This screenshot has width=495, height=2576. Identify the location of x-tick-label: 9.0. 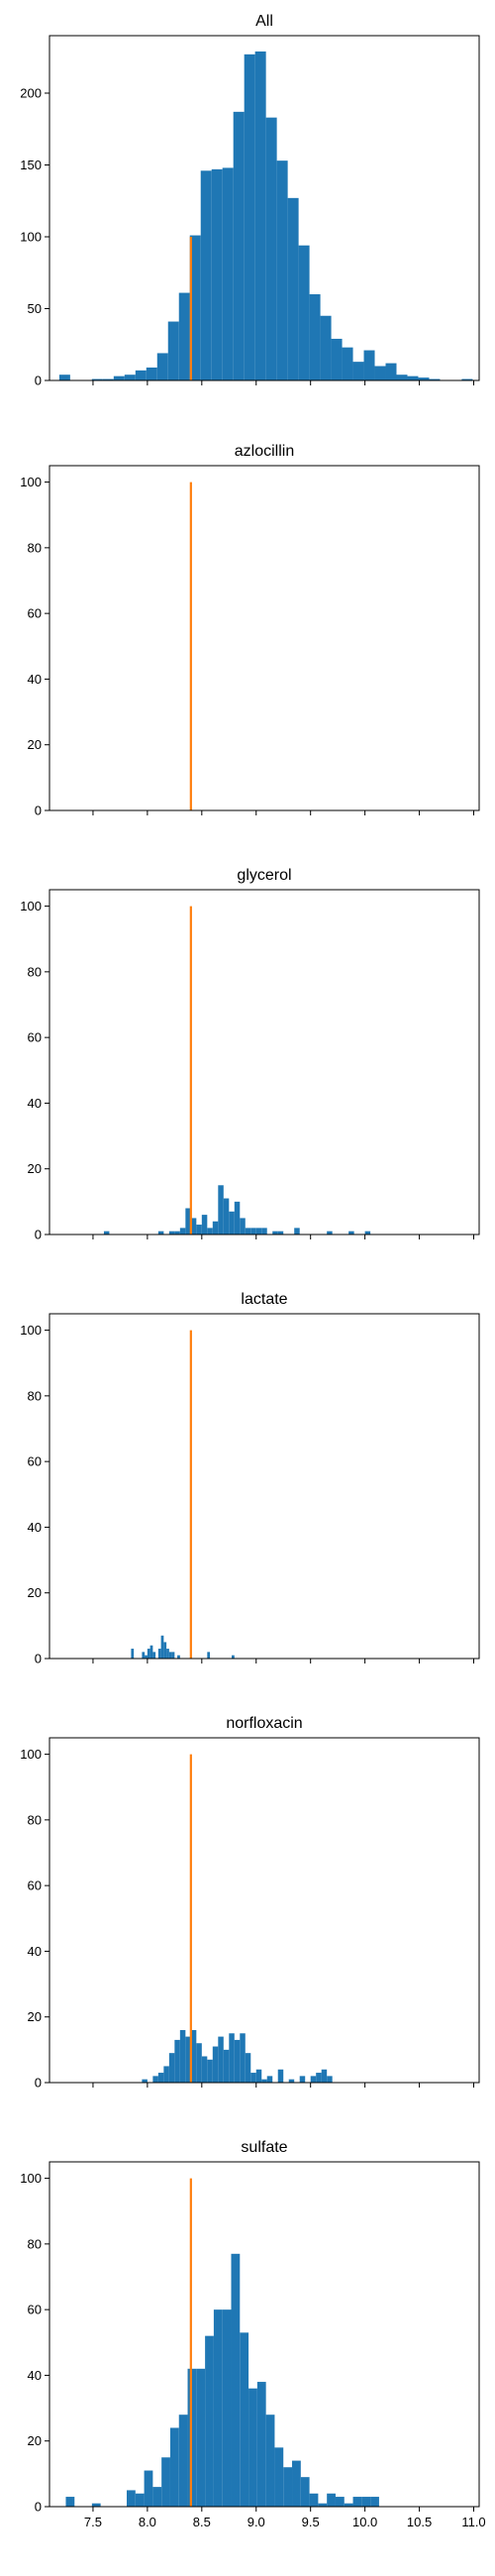
(256, 2522).